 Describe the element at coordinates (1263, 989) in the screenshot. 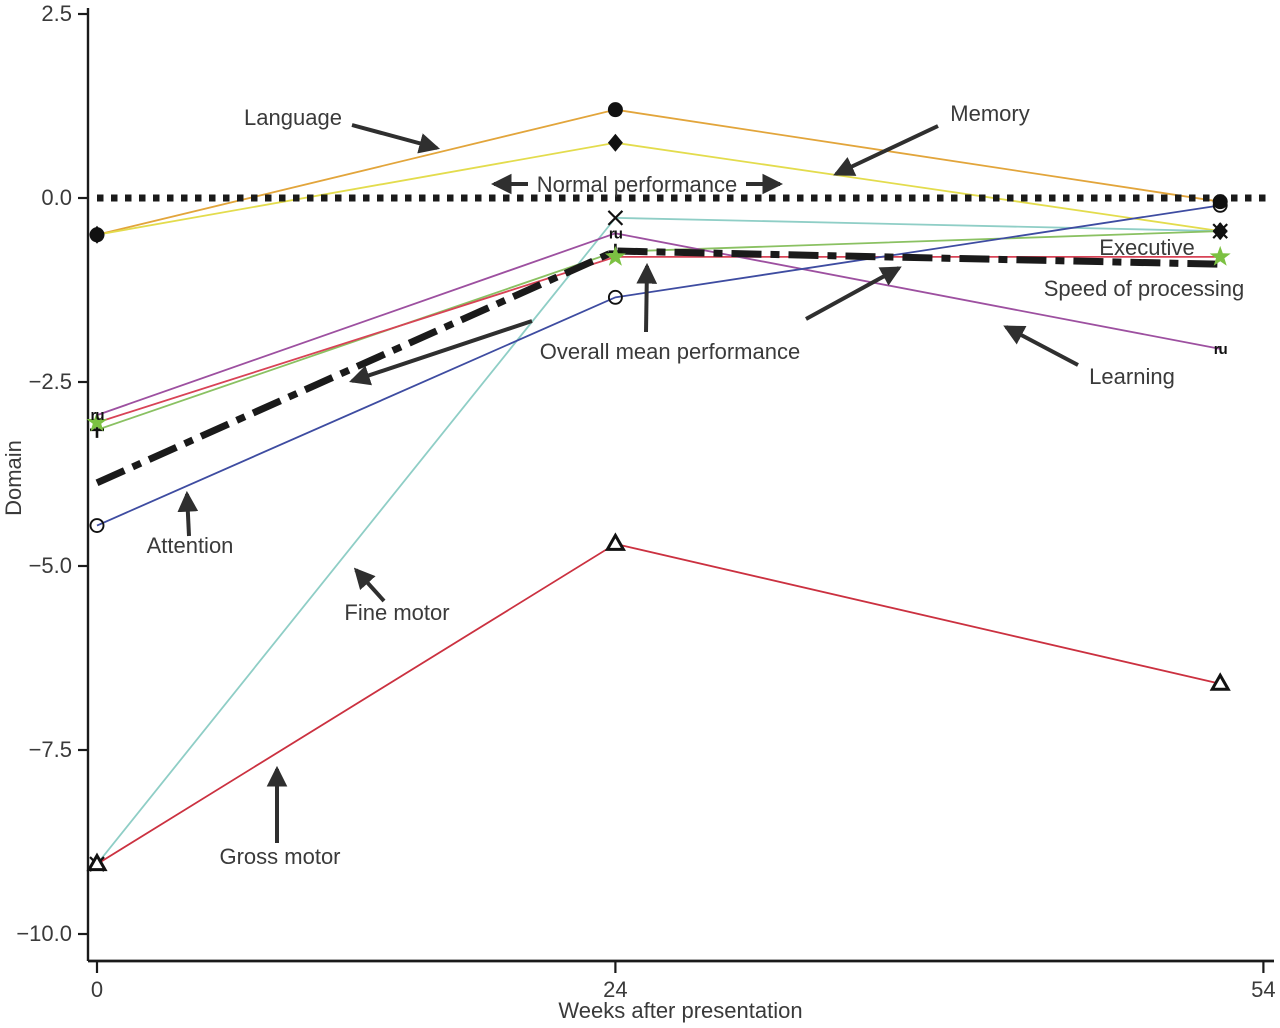

I see `x-tick-label: 54` at that location.